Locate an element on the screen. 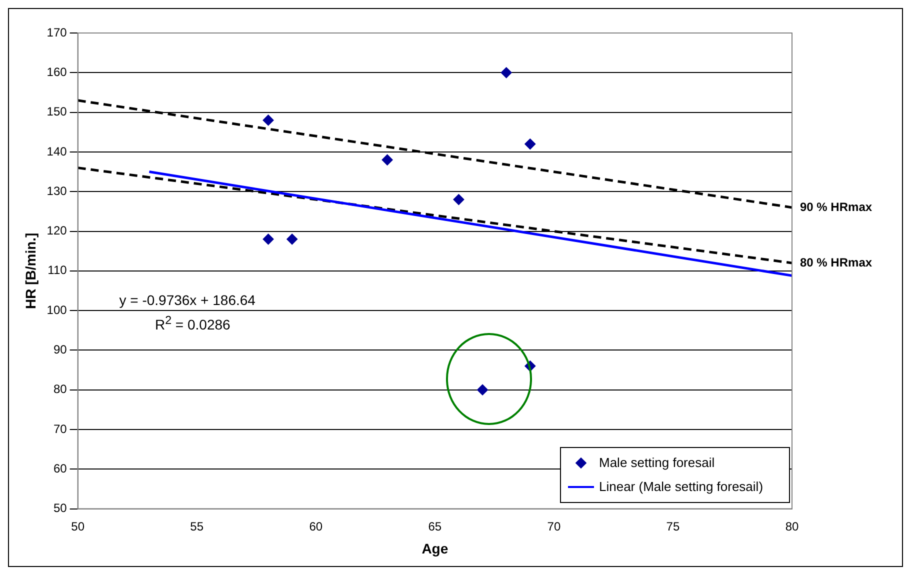 The width and height of the screenshot is (911, 575). y-tick-label: 70 is located at coordinates (60, 429).